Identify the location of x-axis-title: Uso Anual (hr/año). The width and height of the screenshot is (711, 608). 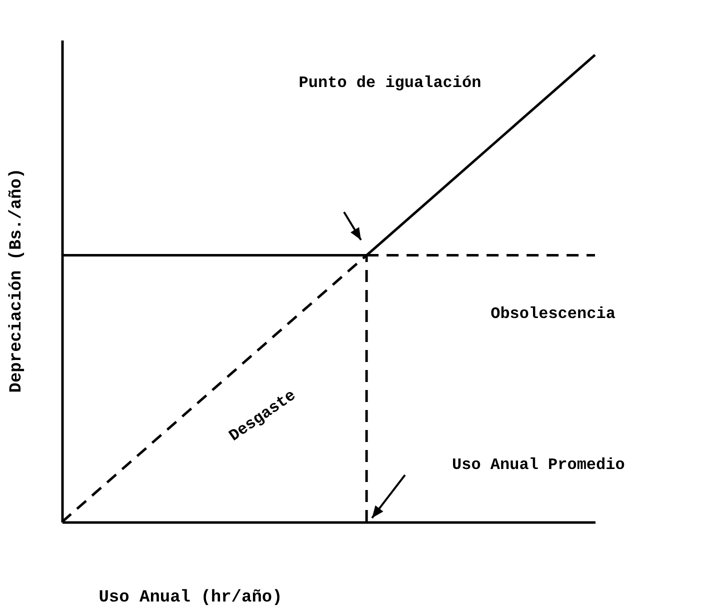
(190, 598).